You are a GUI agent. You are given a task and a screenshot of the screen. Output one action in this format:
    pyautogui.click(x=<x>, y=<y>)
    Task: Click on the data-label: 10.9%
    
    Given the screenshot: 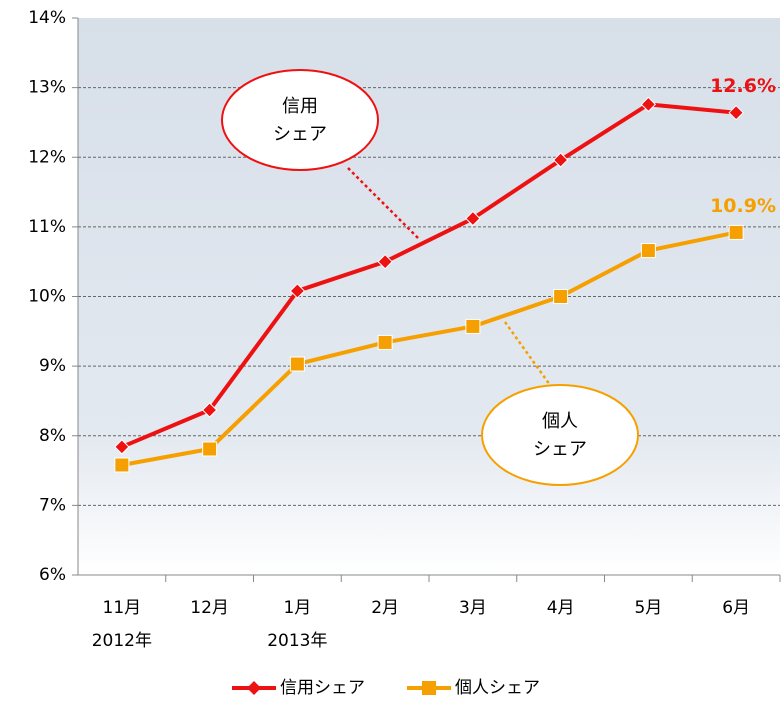 What is the action you would take?
    pyautogui.click(x=743, y=206)
    